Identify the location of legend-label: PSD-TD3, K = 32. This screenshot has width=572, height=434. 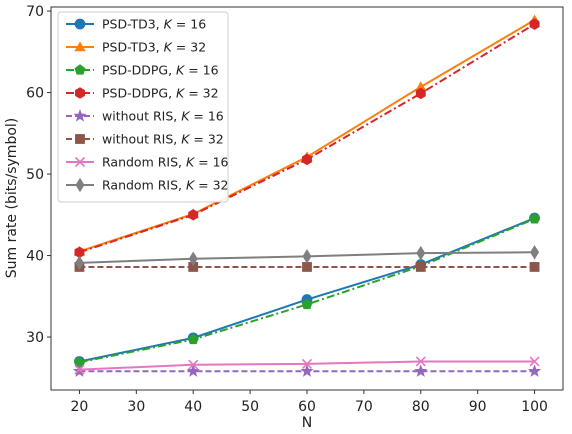
(154, 47).